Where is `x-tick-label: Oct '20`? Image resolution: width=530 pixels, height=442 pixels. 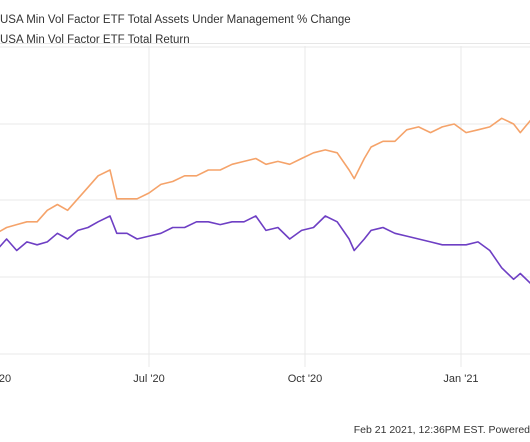
x-tick-label: Oct '20 is located at coordinates (305, 379).